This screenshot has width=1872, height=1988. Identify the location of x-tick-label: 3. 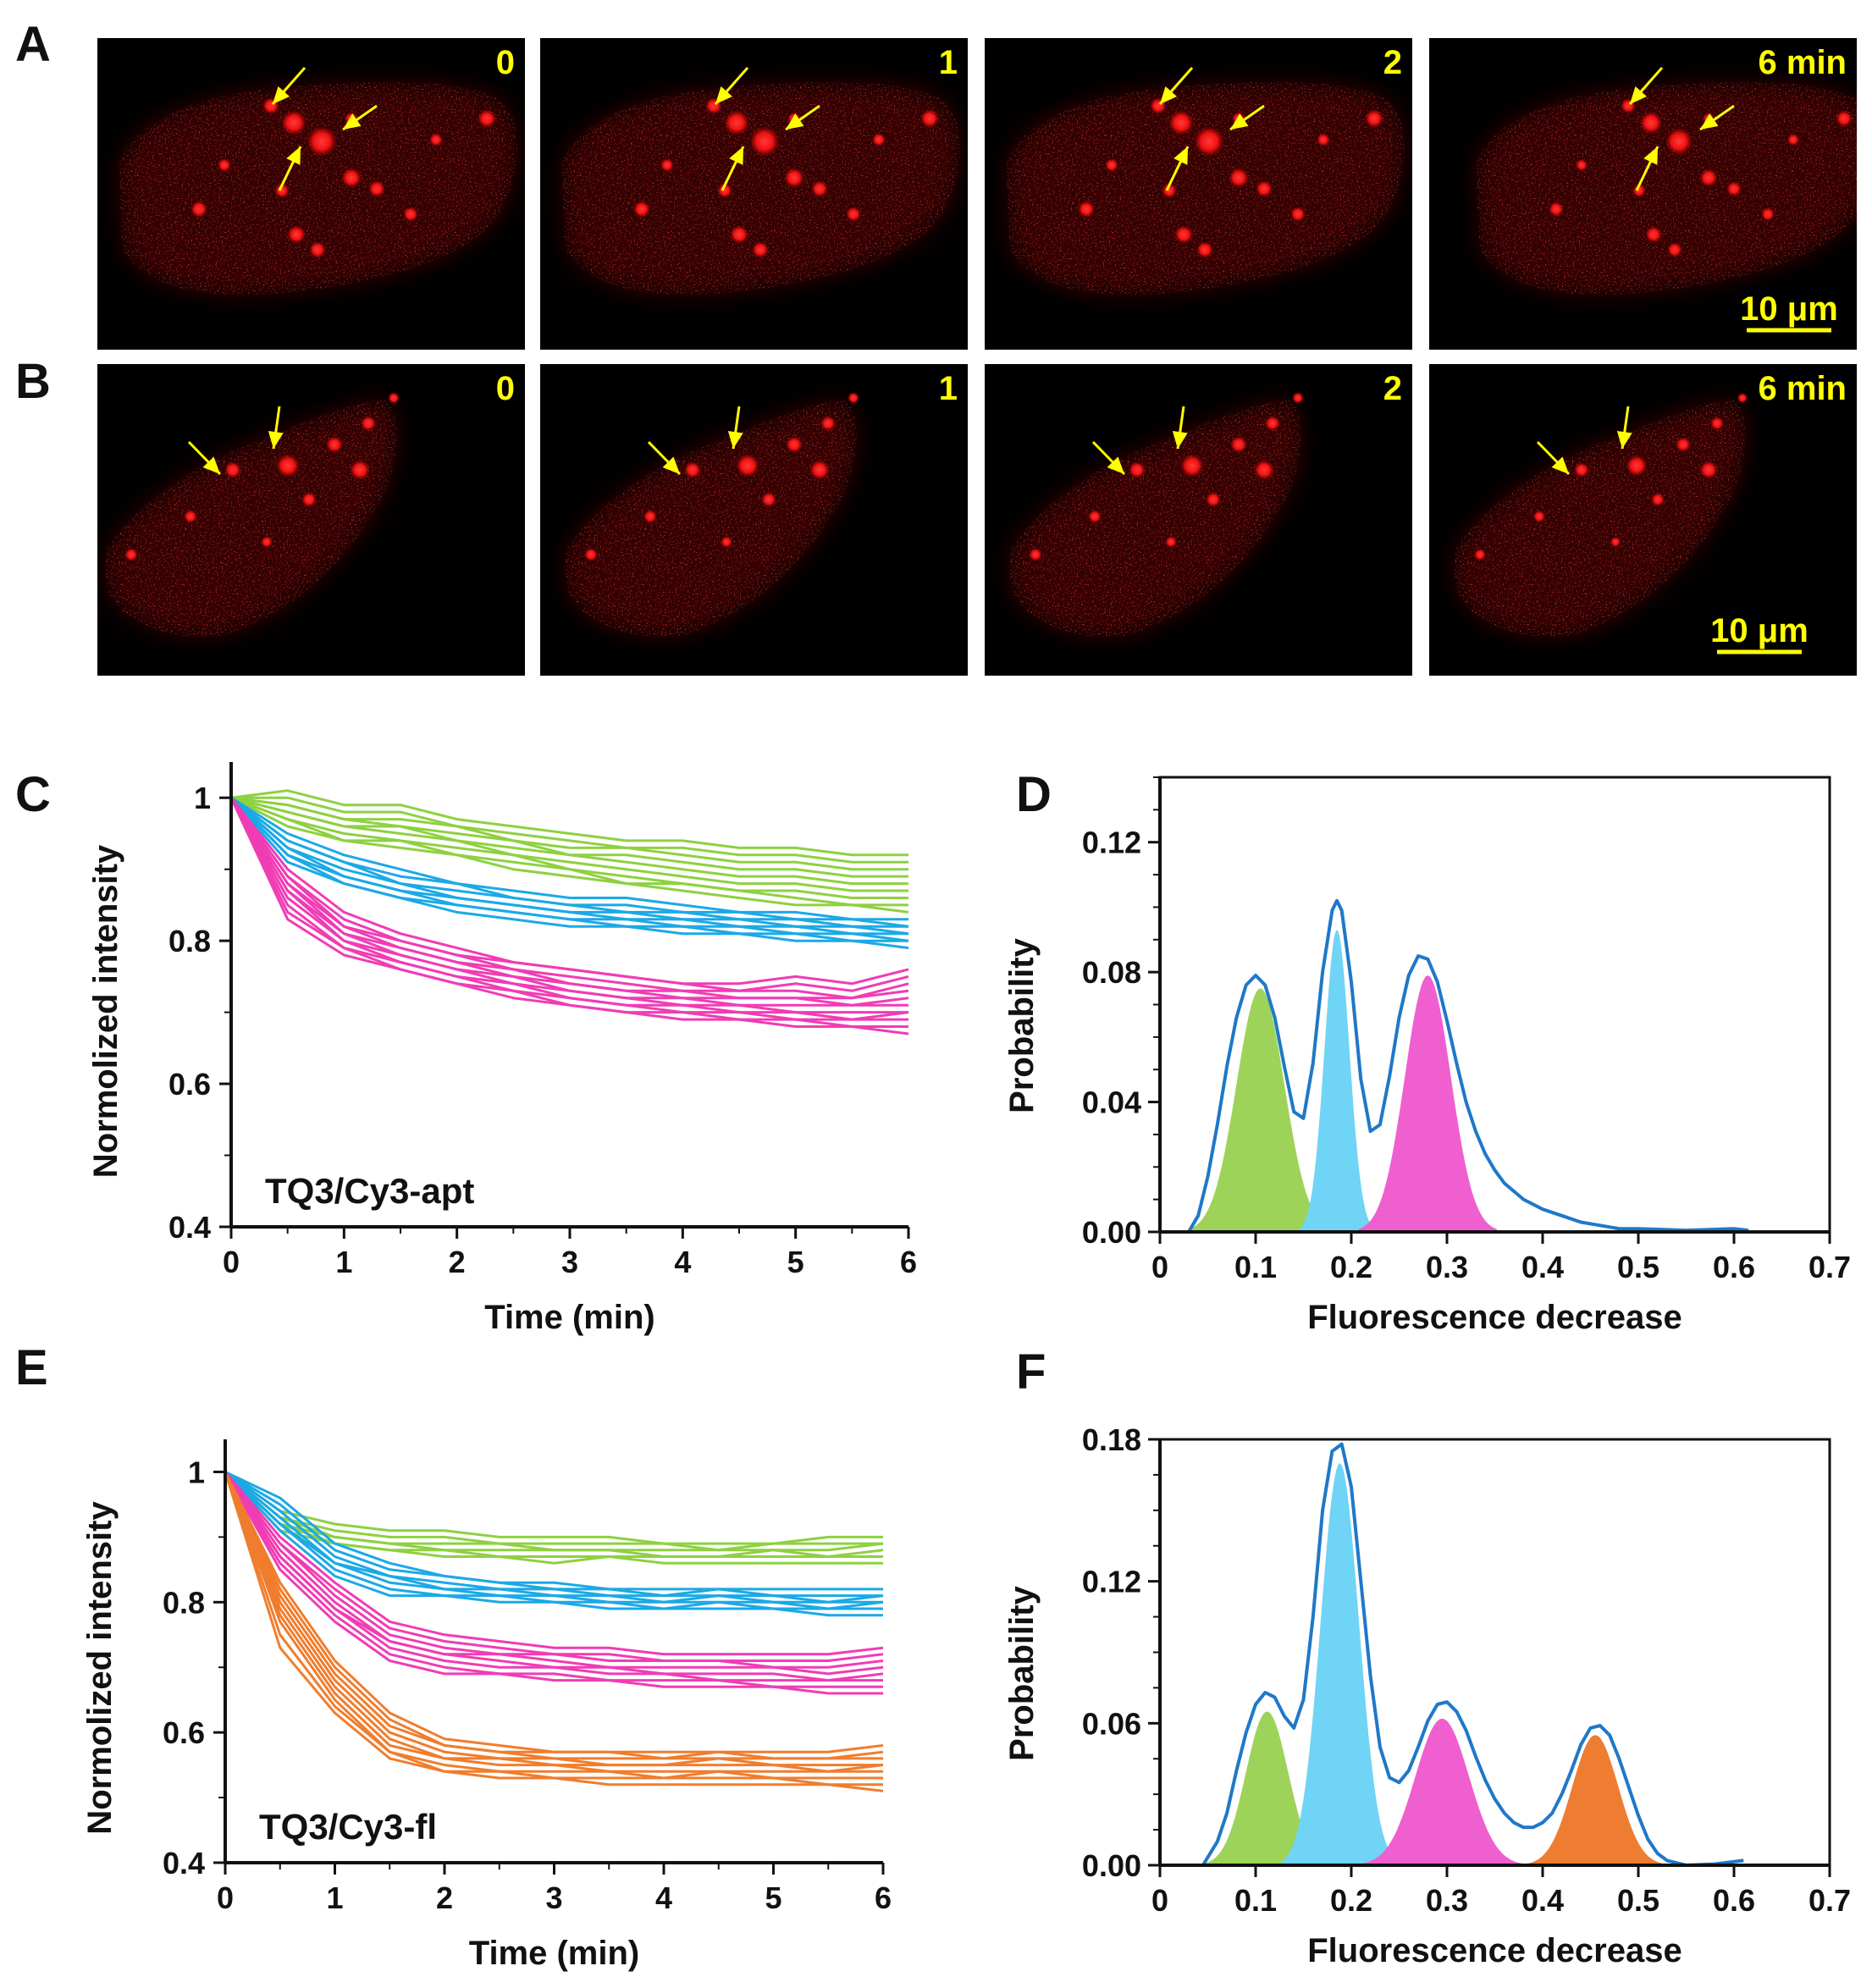
(569, 1262).